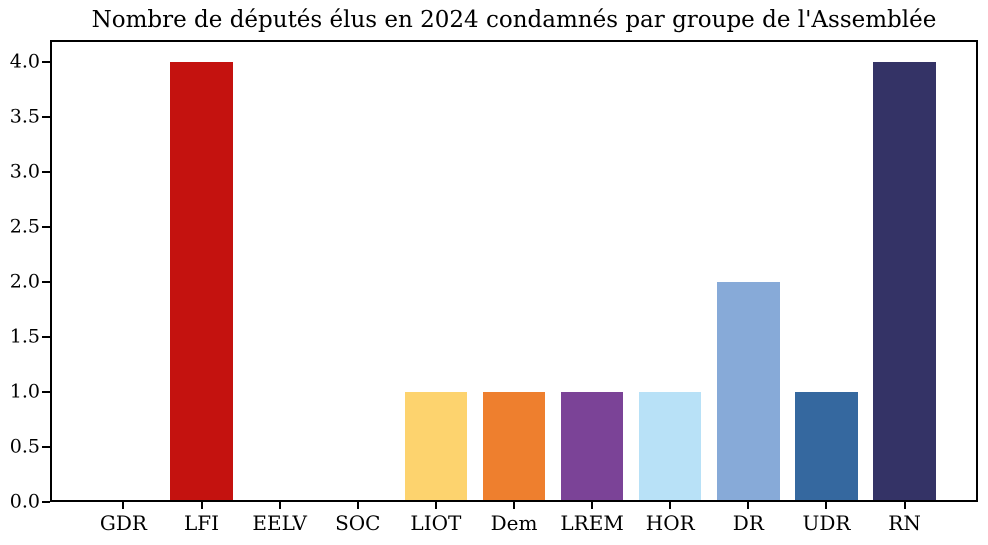 This screenshot has width=988, height=545. Describe the element at coordinates (24, 281) in the screenshot. I see `y-tick-label: 2.0` at that location.